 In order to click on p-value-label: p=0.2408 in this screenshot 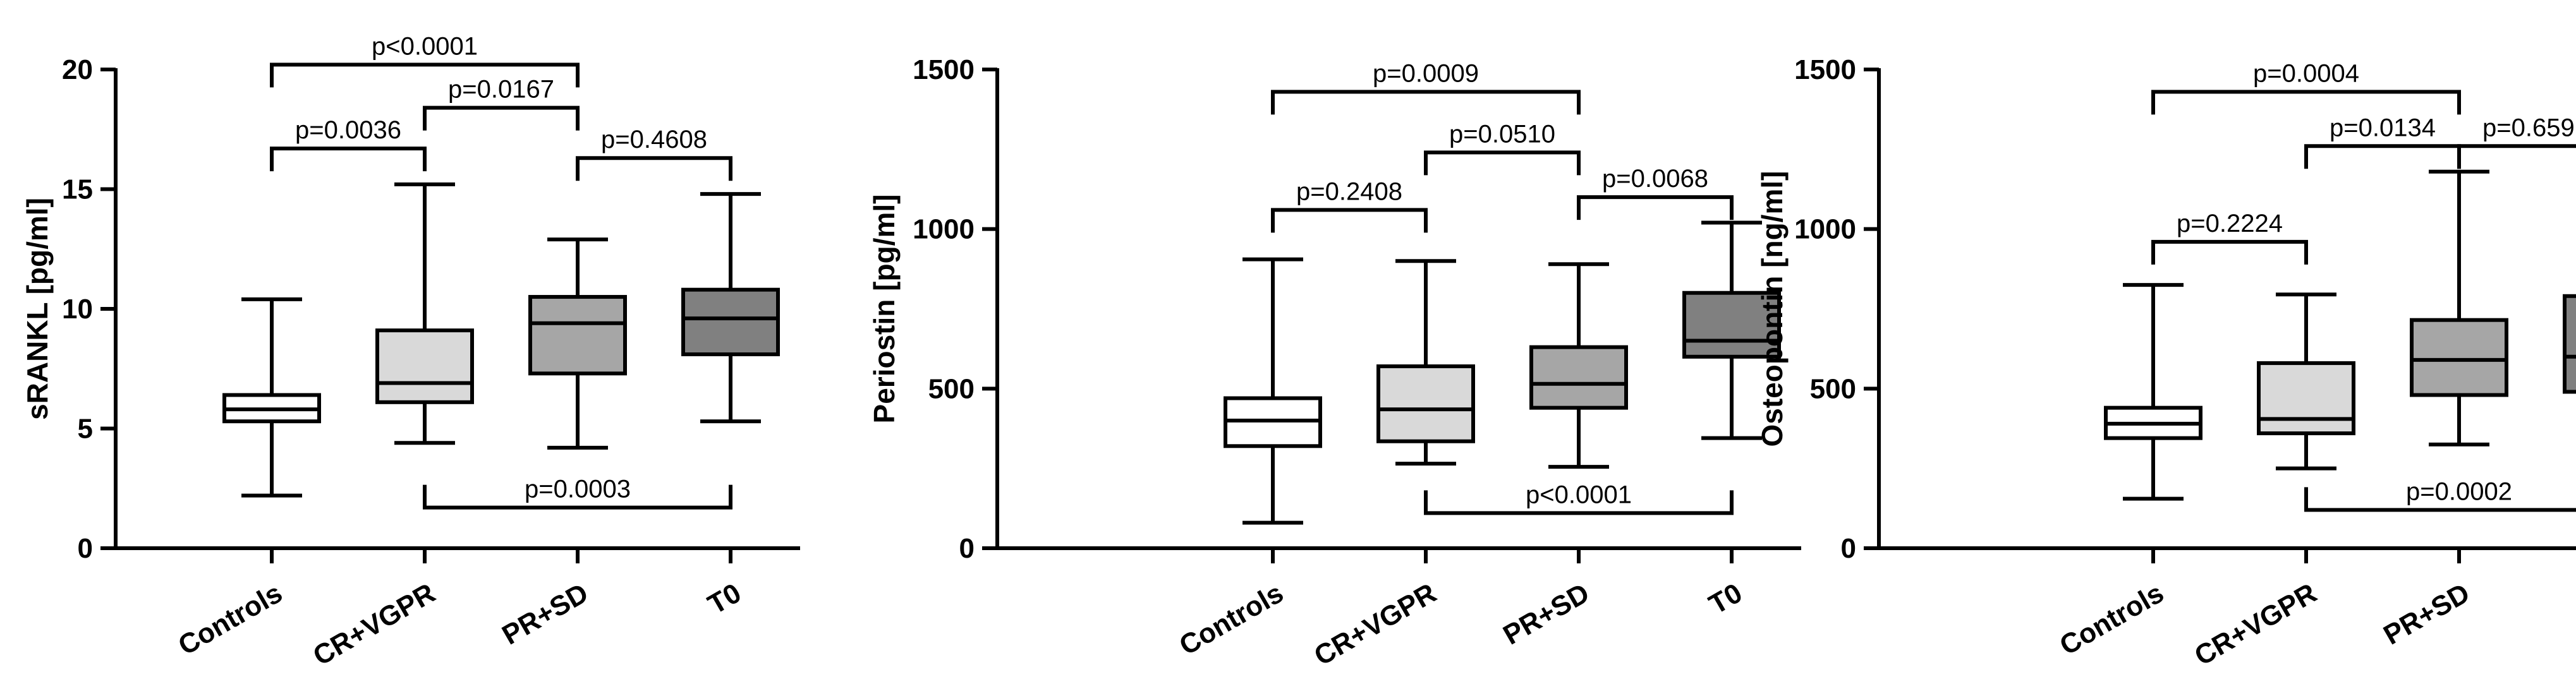, I will do `click(1349, 191)`.